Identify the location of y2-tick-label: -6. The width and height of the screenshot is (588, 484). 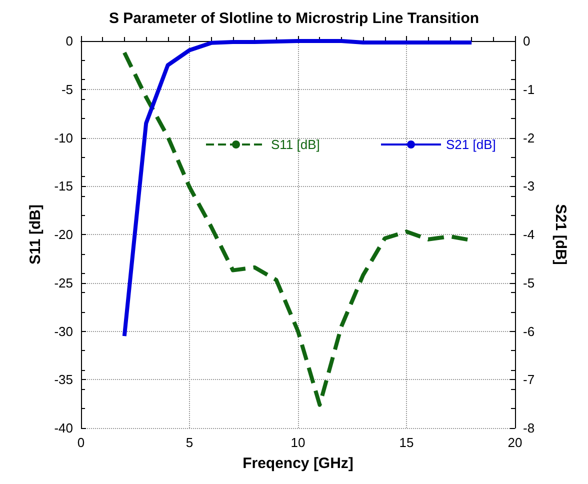
(529, 331).